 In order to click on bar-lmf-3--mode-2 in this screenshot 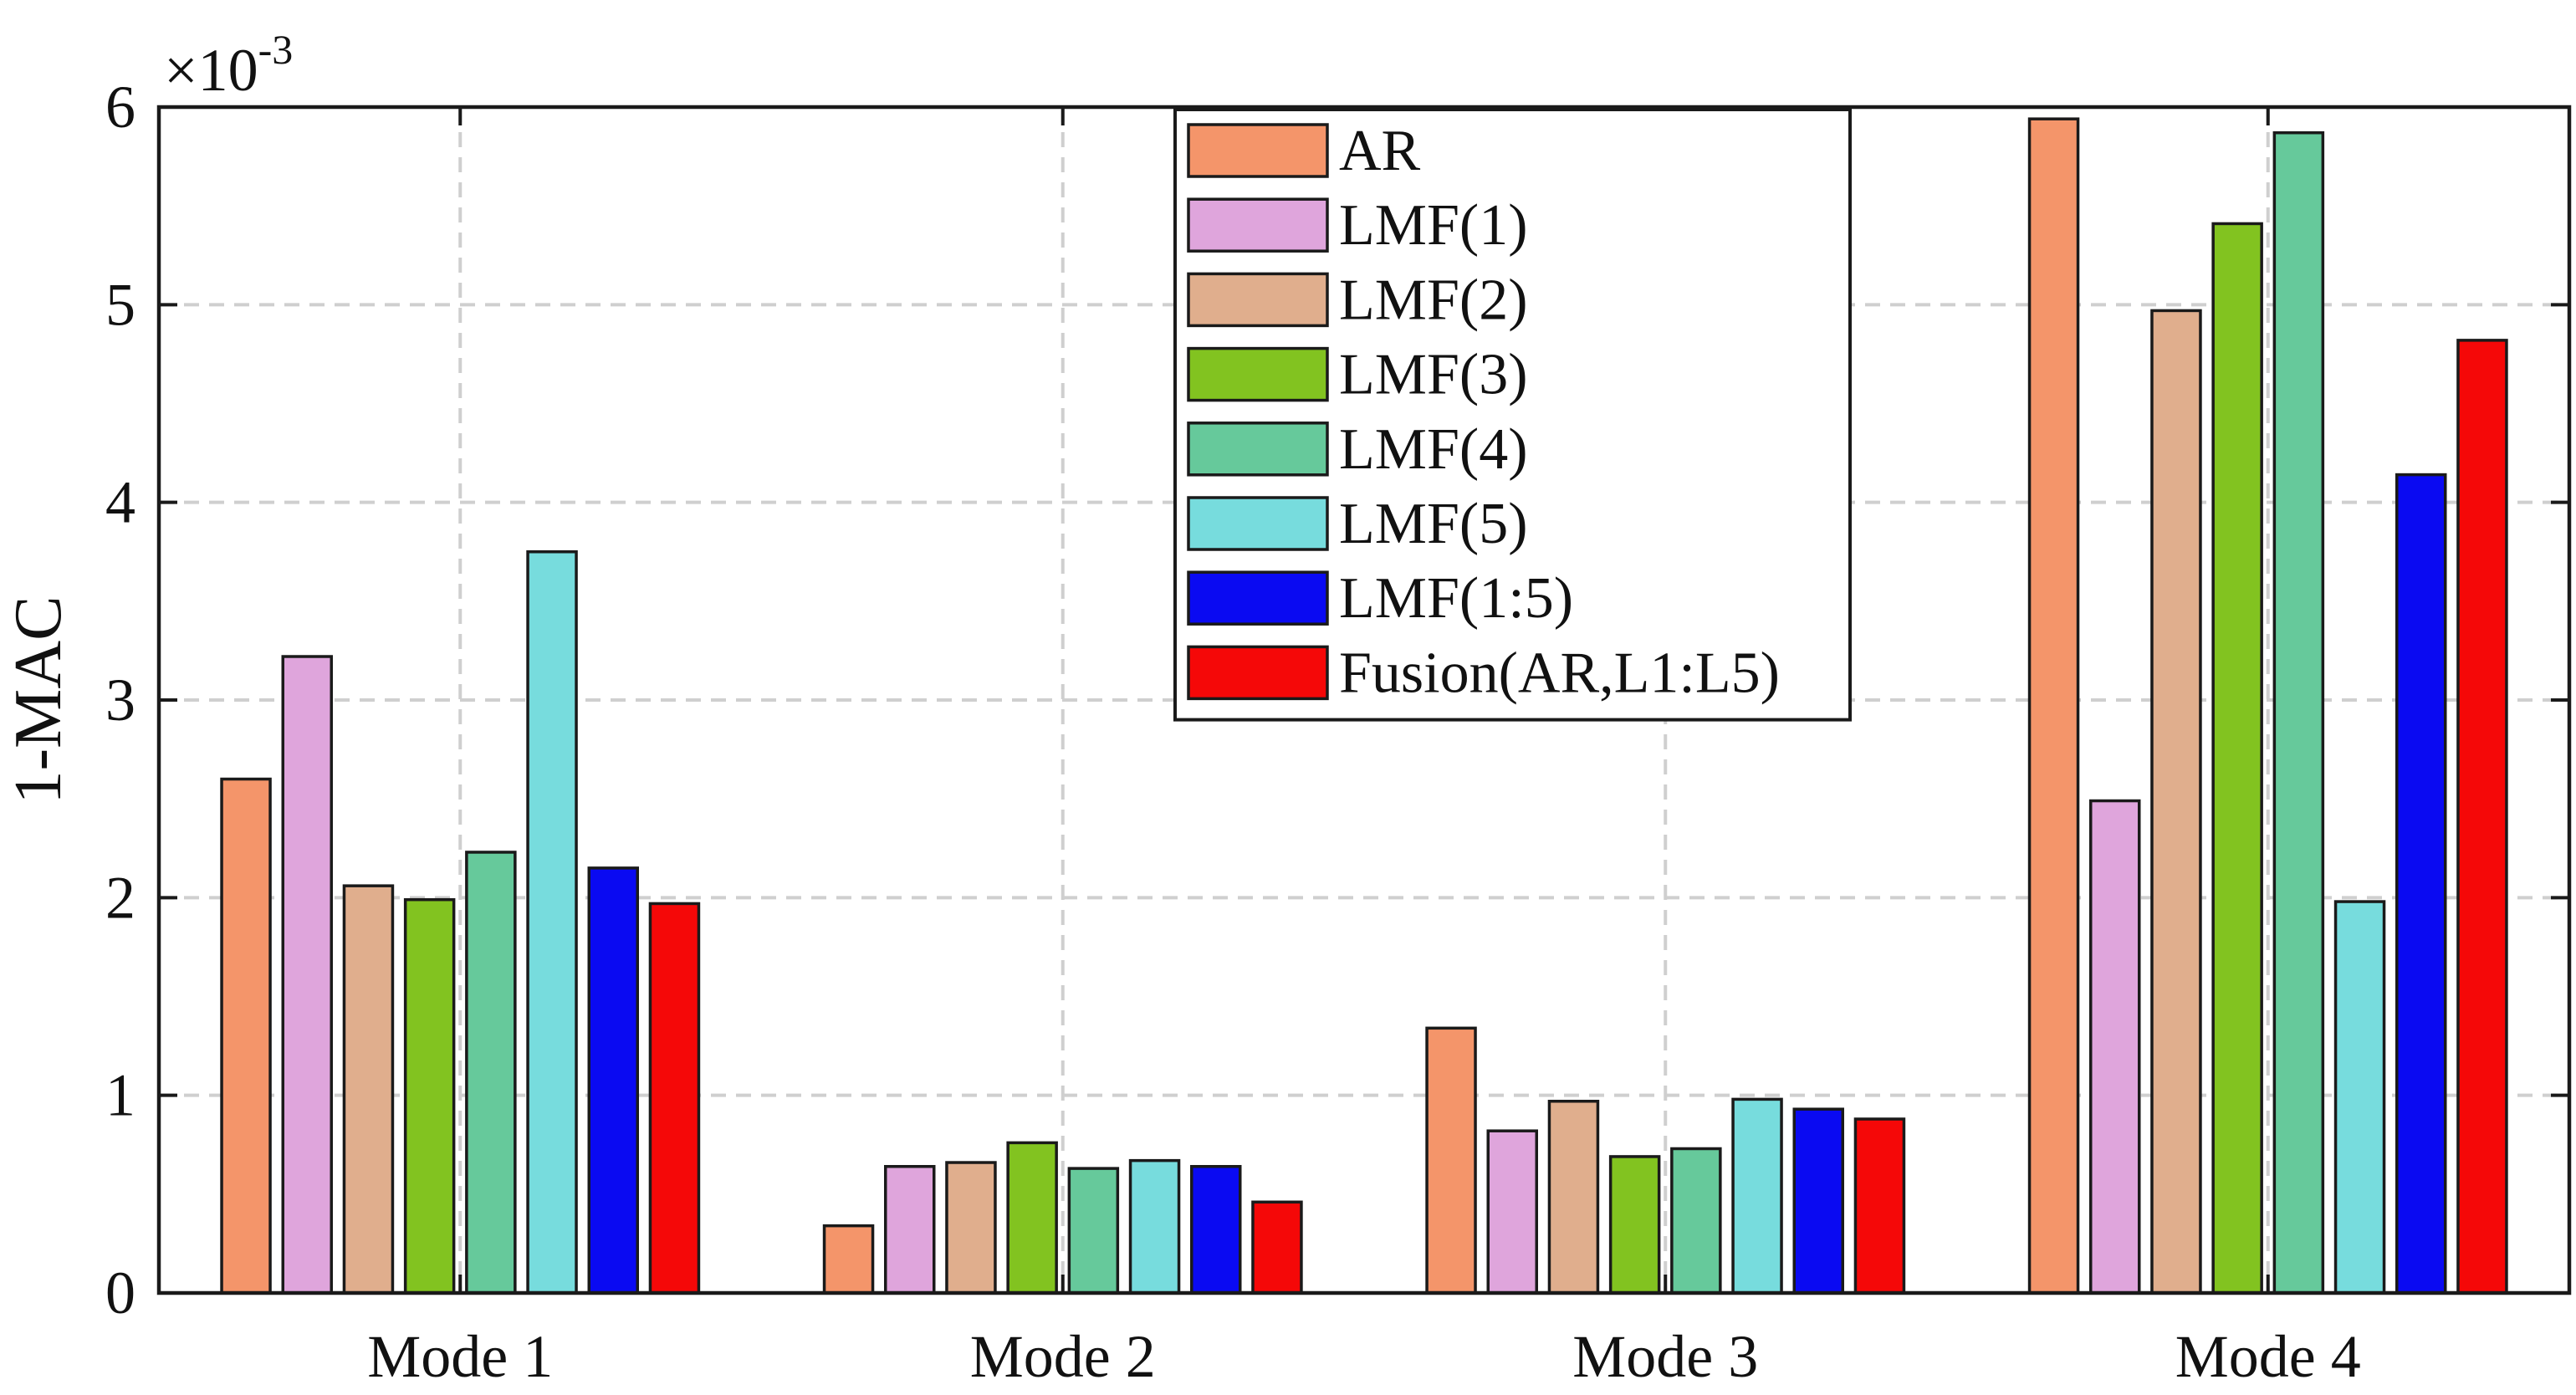, I will do `click(1032, 1218)`.